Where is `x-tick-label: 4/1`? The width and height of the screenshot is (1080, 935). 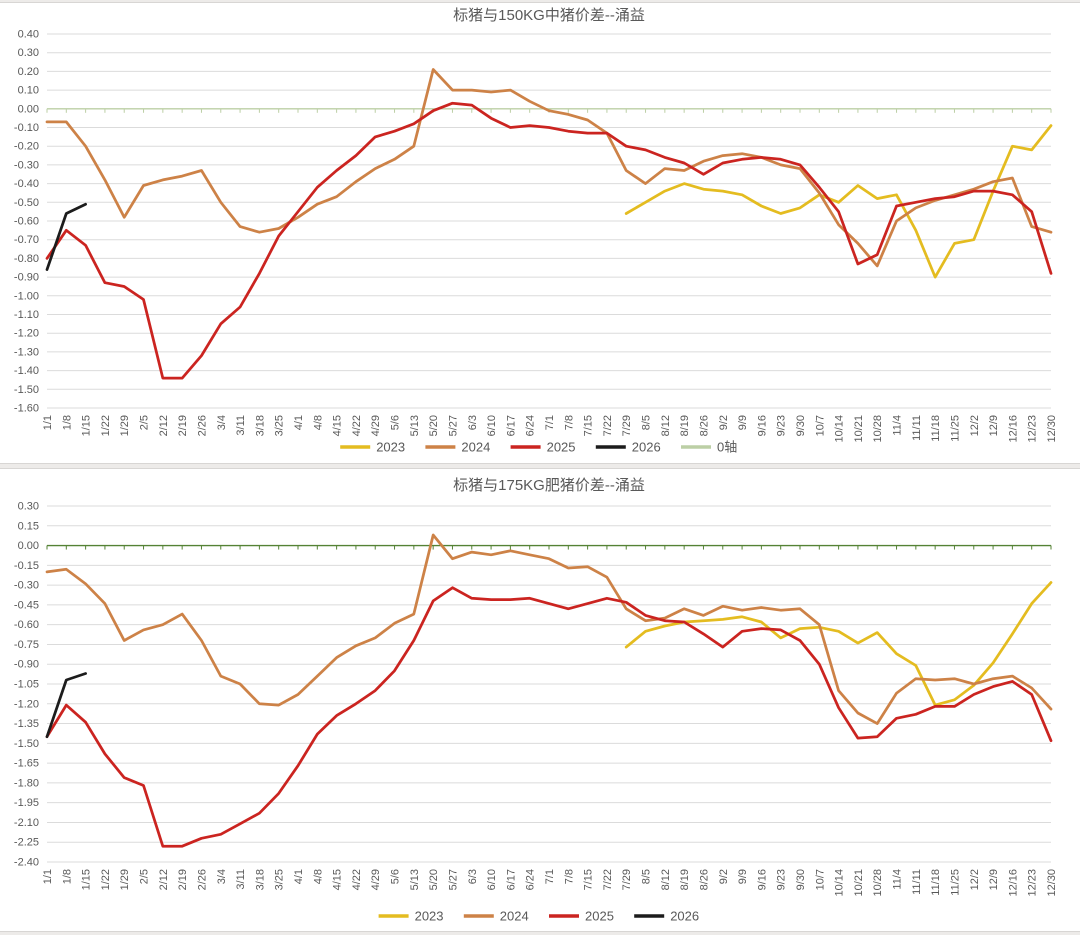 x-tick-label: 4/1 is located at coordinates (299, 422).